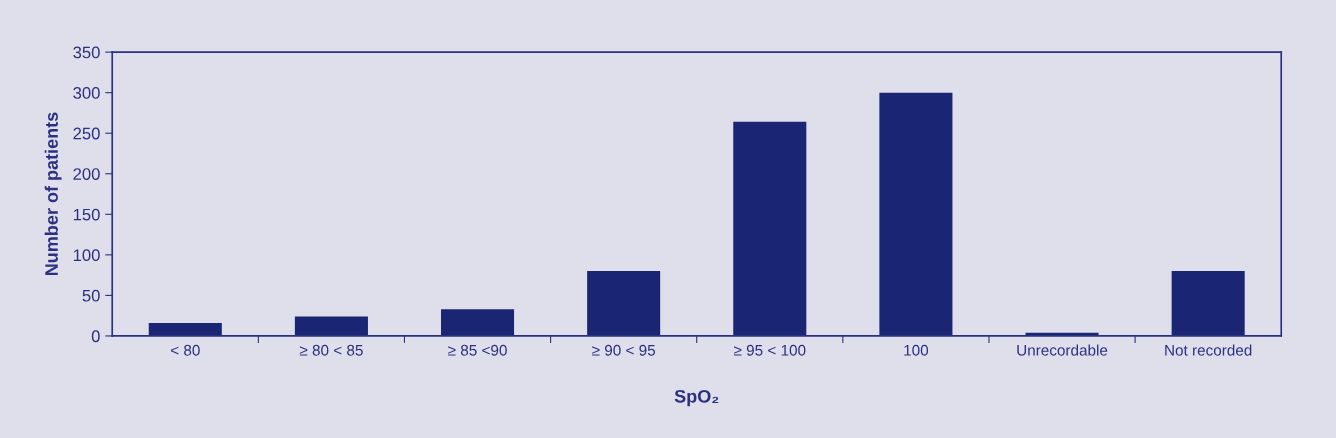 This screenshot has height=438, width=1336. I want to click on x-tick-label: ≥ 85 <90, so click(477, 350).